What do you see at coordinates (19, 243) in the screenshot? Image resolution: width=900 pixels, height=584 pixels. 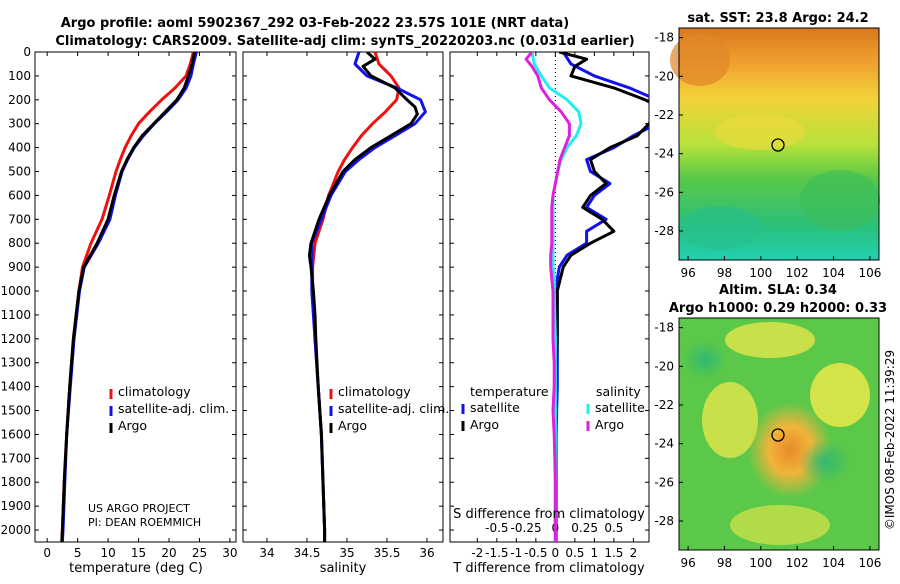 I see `y-tick-label: 800` at bounding box center [19, 243].